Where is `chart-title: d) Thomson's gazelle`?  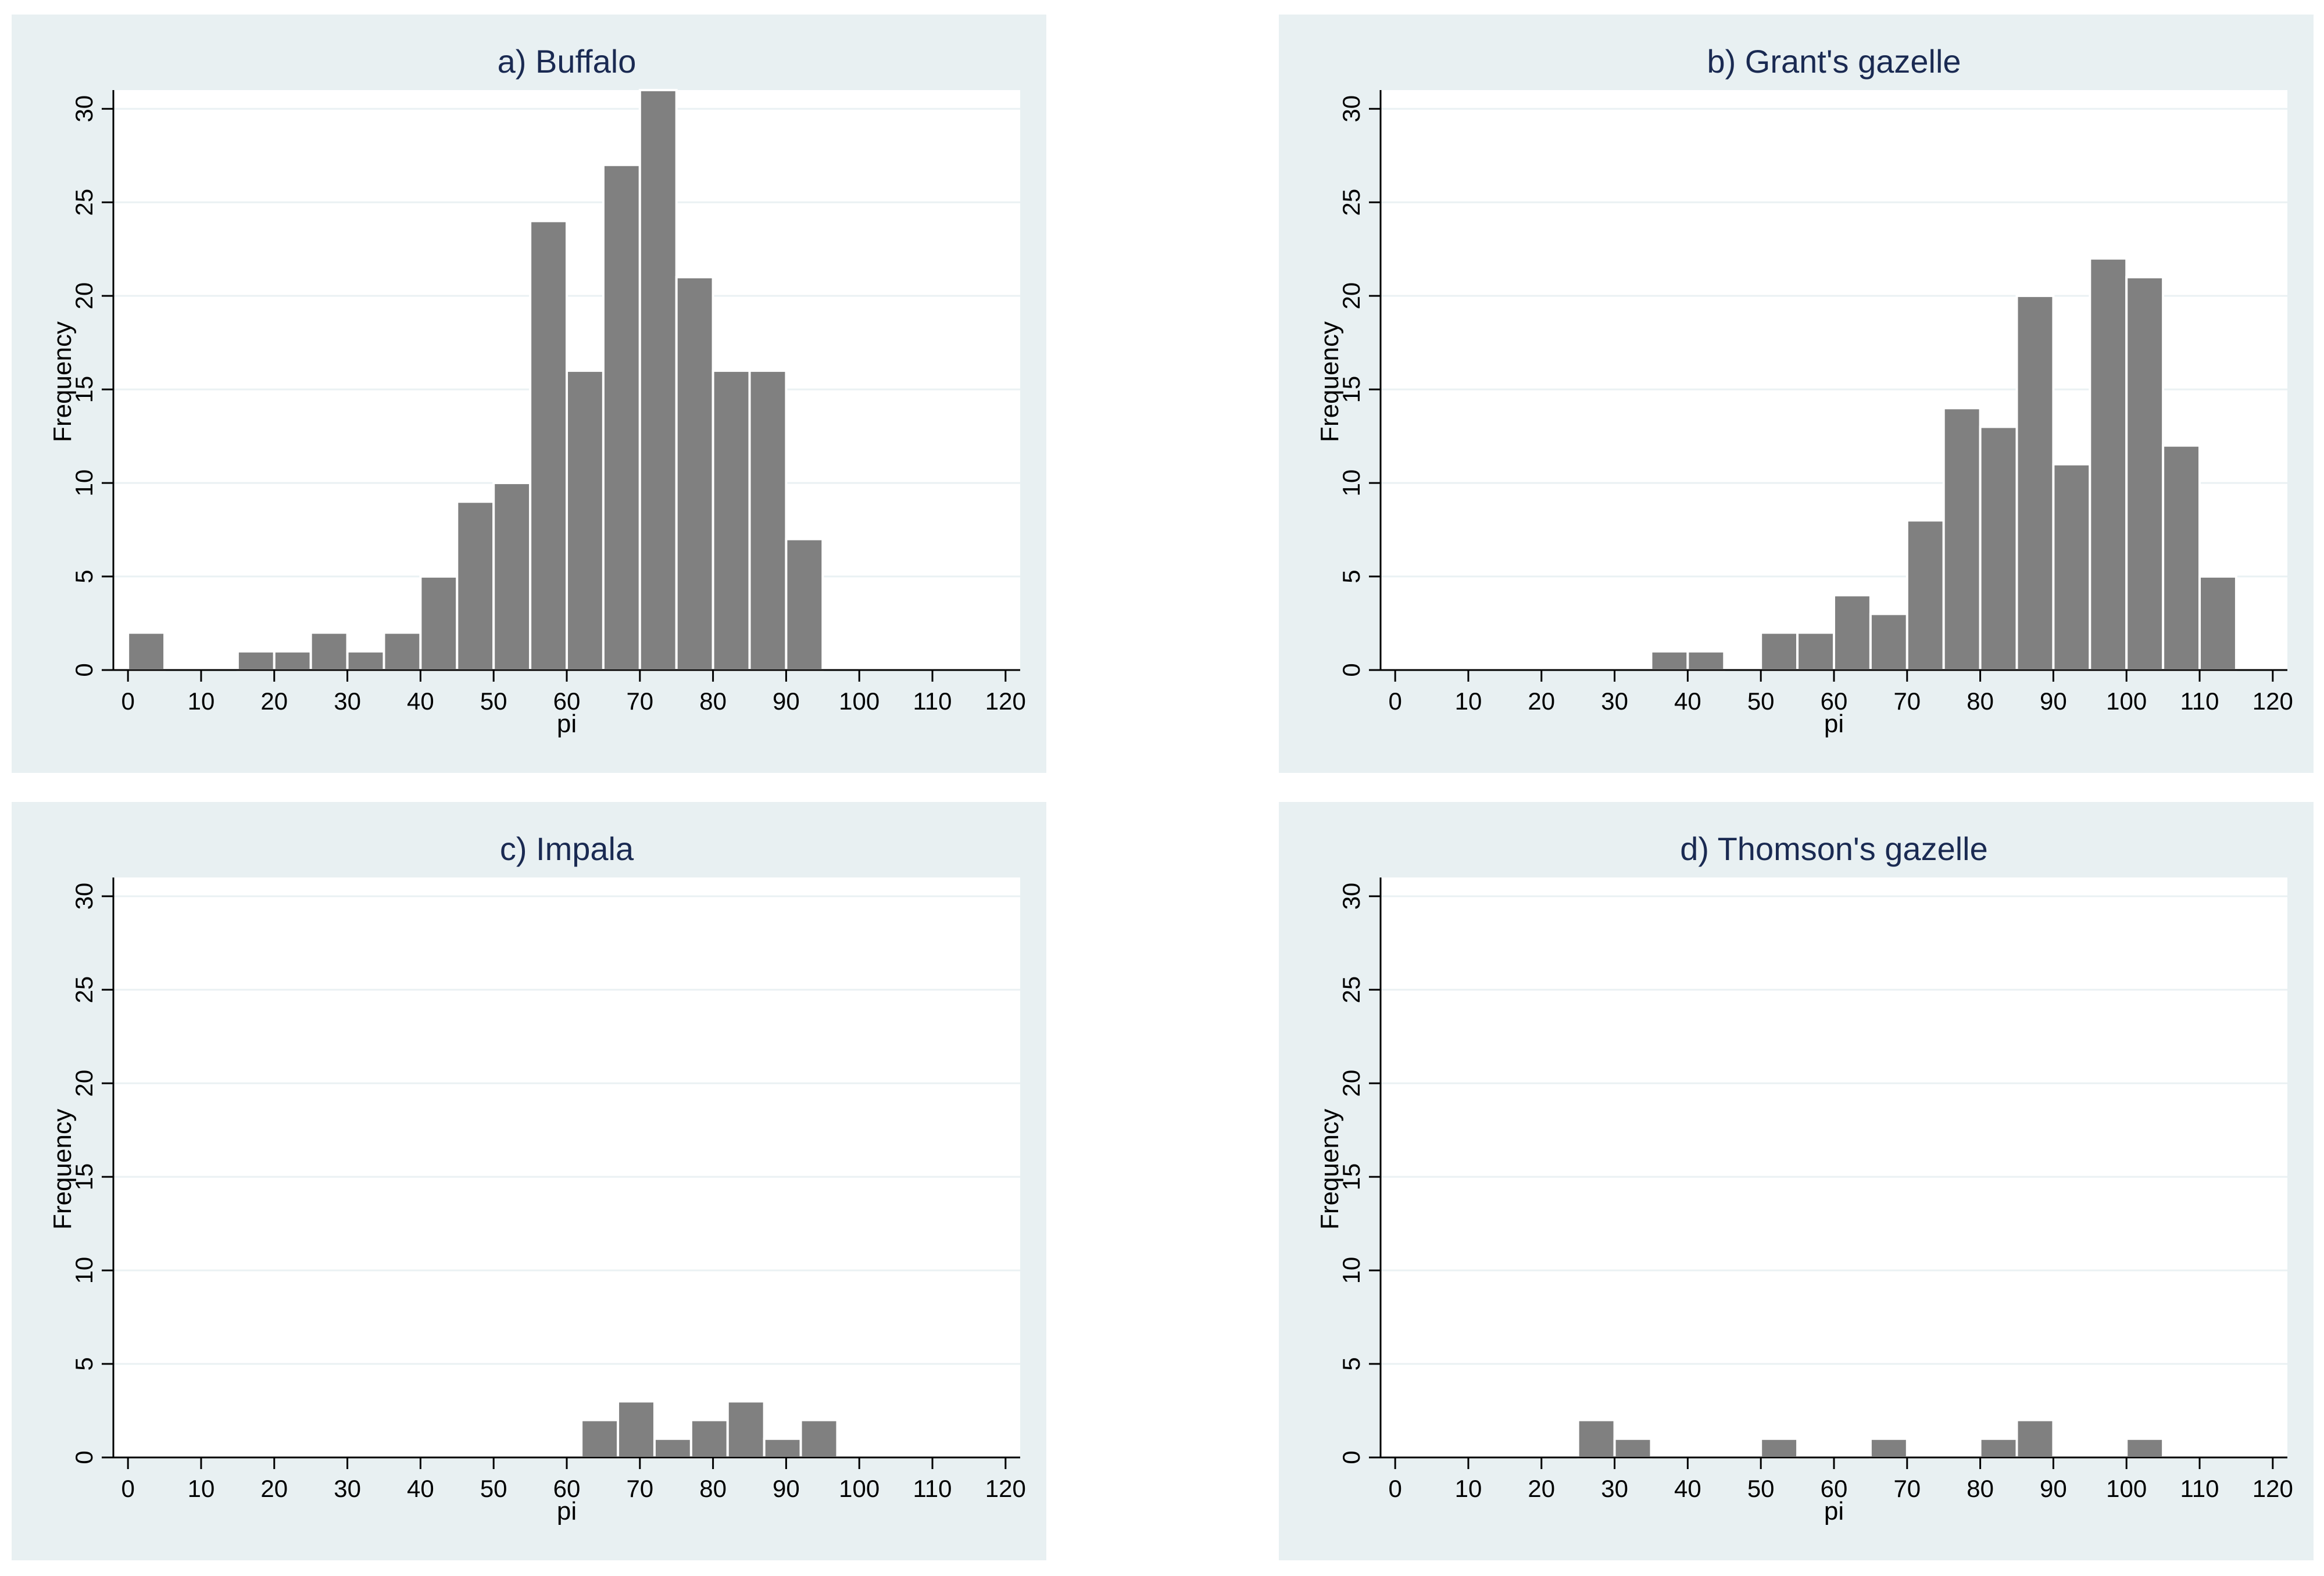
chart-title: d) Thomson's gazelle is located at coordinates (1833, 848).